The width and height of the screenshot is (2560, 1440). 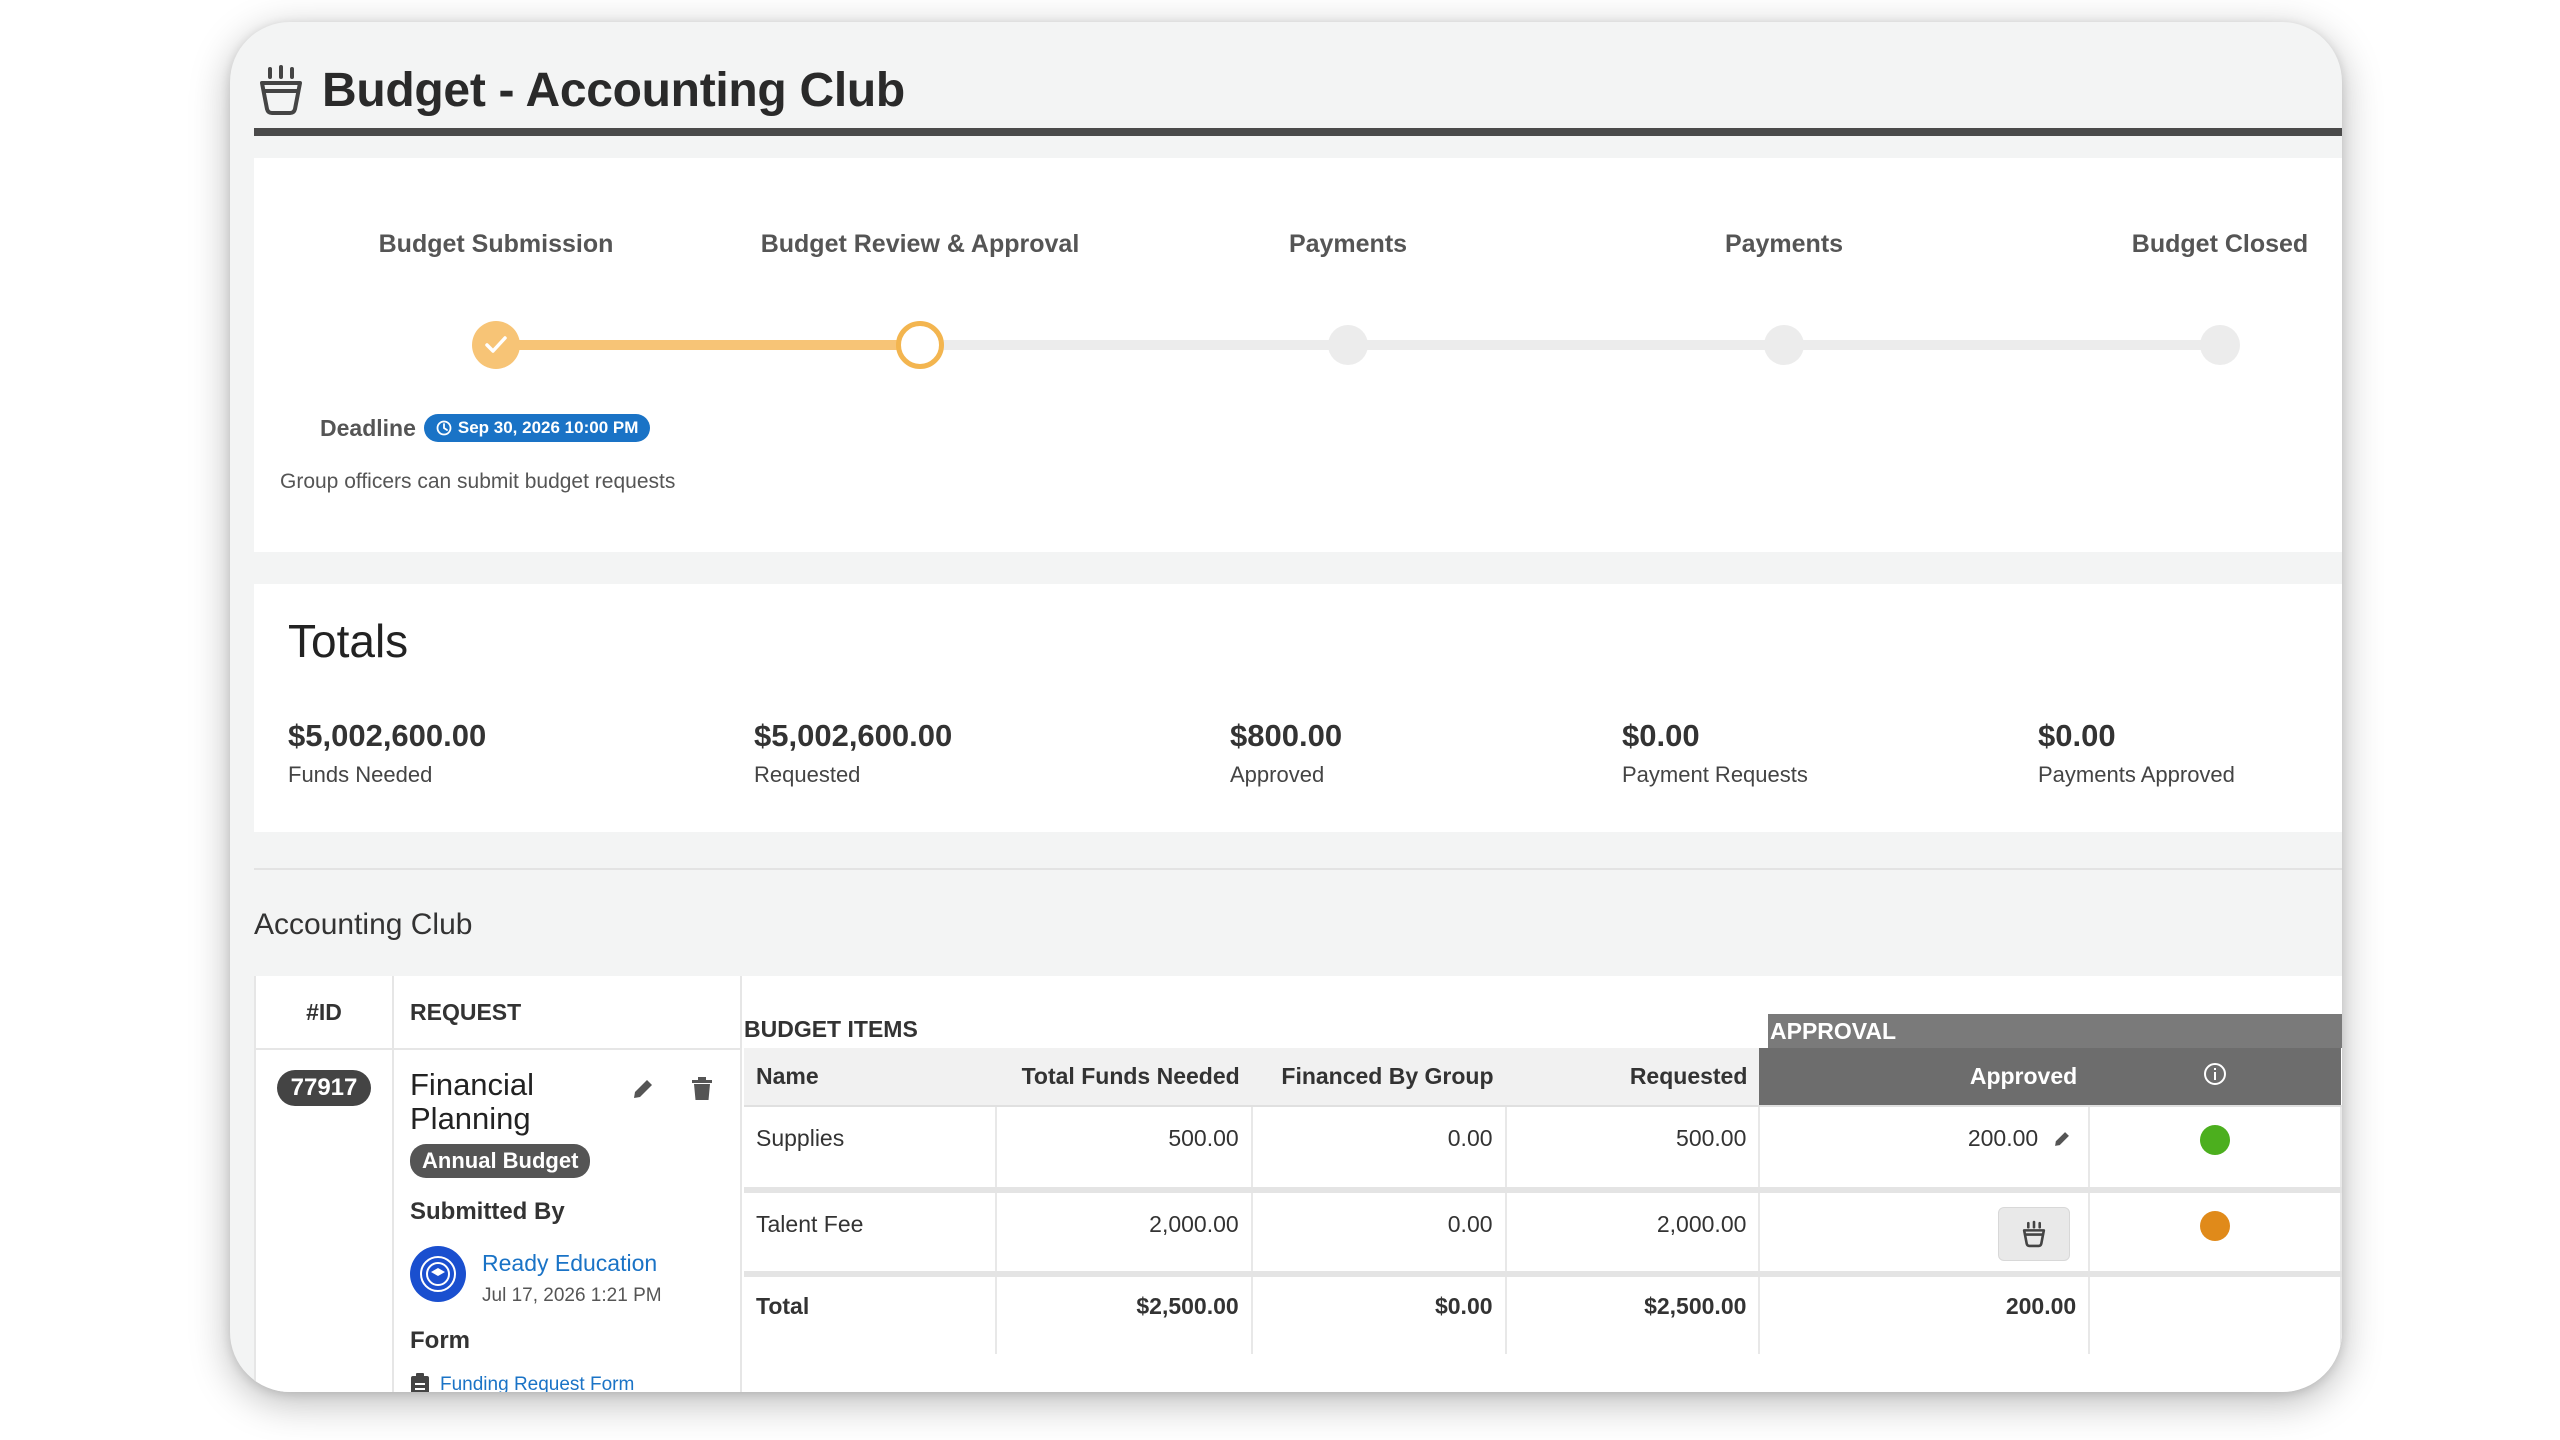 What do you see at coordinates (1633, 1149) in the screenshot?
I see `item-requested: 500.00` at bounding box center [1633, 1149].